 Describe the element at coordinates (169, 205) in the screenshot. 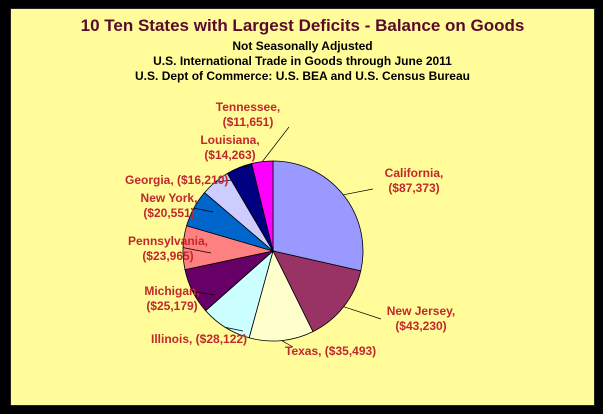

I see `slice-label-new-york: New York, ($20,551)` at that location.